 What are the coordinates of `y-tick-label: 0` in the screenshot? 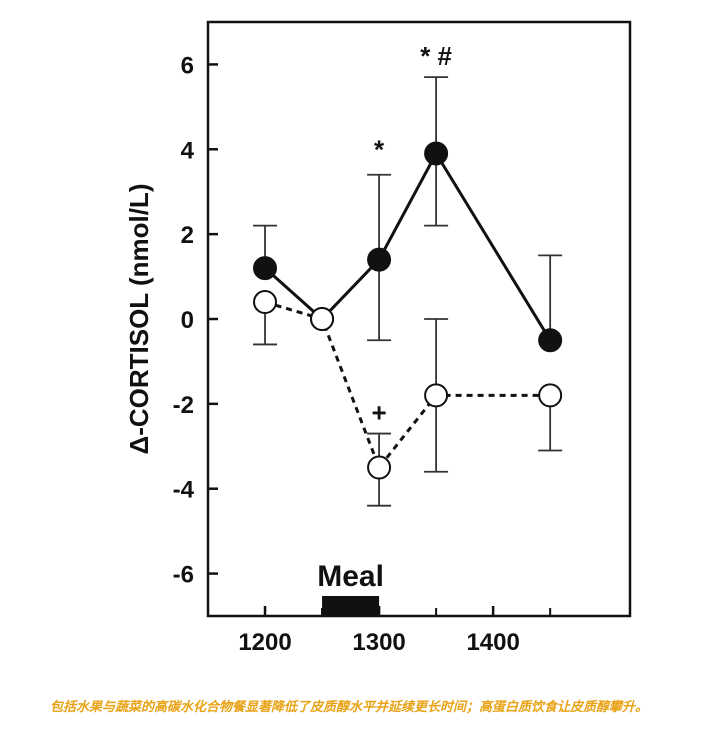 It's located at (187, 320).